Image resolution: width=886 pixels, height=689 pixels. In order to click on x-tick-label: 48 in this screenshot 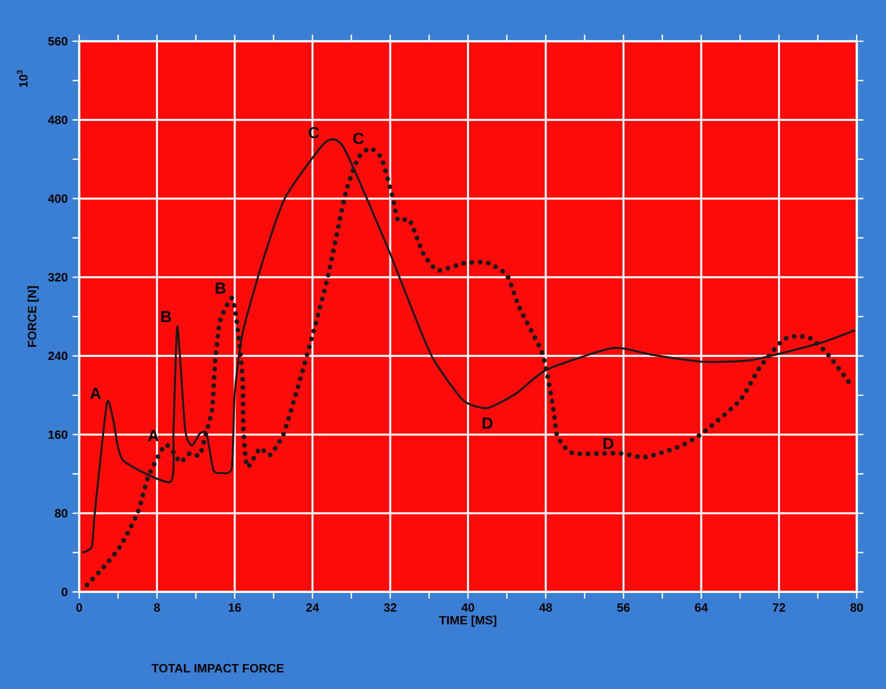, I will do `click(545, 607)`.